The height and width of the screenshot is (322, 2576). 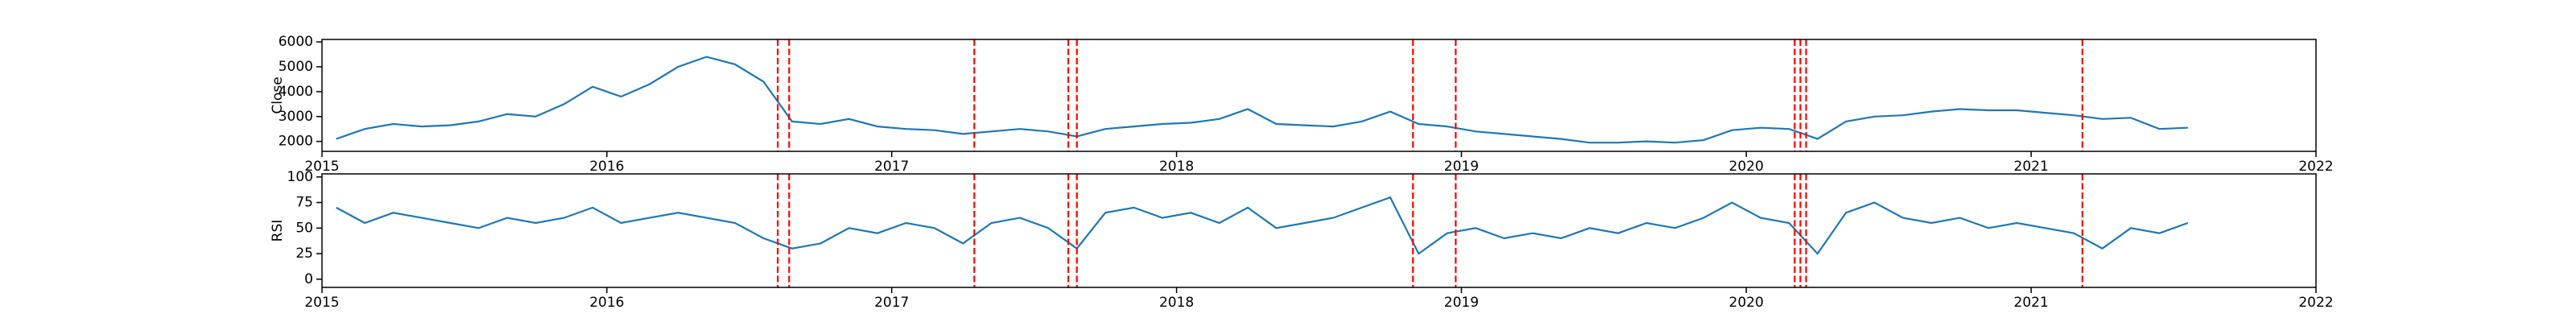 I want to click on y-tick-label: 2000, so click(x=296, y=142).